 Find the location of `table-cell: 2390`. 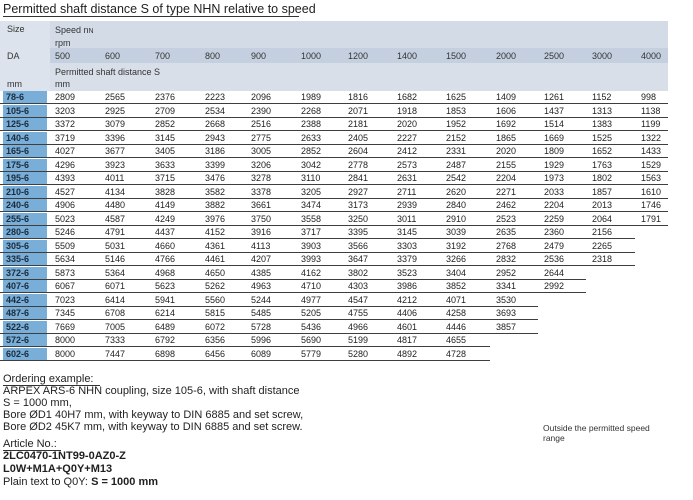

table-cell: 2390 is located at coordinates (261, 110).